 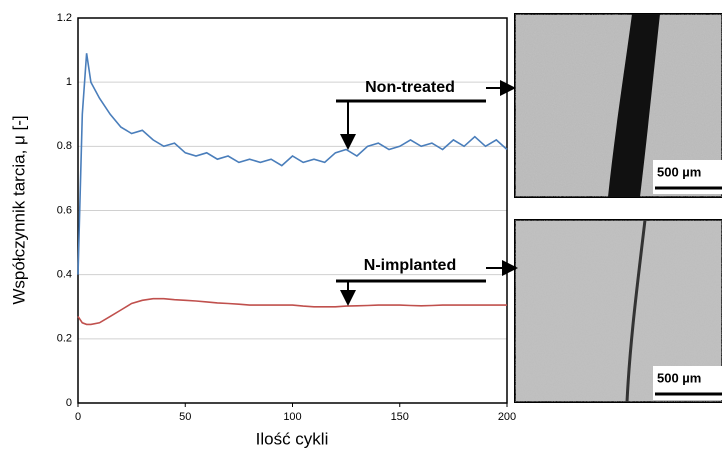 What do you see at coordinates (64, 146) in the screenshot?
I see `y-tick-label: 0.8` at bounding box center [64, 146].